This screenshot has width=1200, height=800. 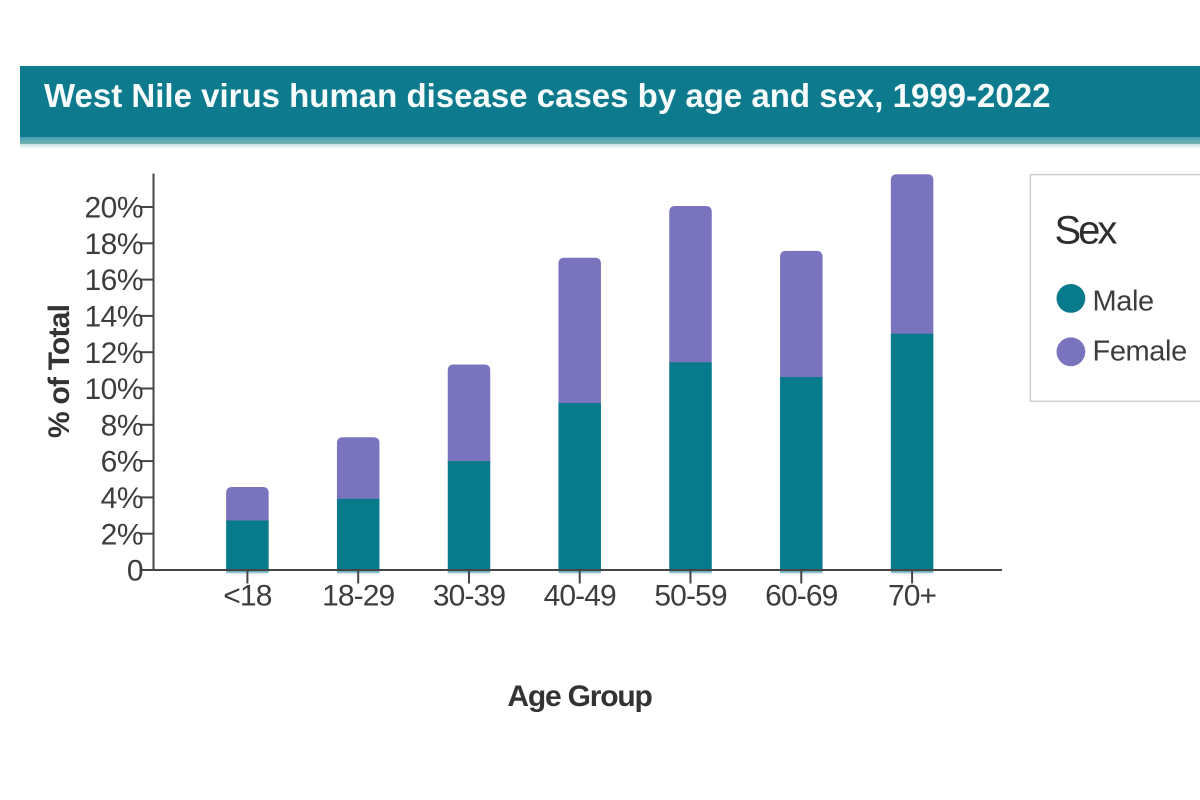 What do you see at coordinates (1086, 231) in the screenshot?
I see `svg-text: Sex` at bounding box center [1086, 231].